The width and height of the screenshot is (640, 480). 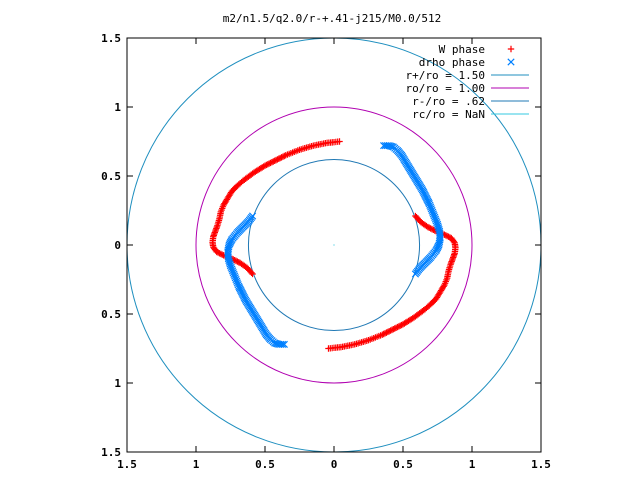 What do you see at coordinates (462, 49) in the screenshot?
I see `legend-label: W phase` at bounding box center [462, 49].